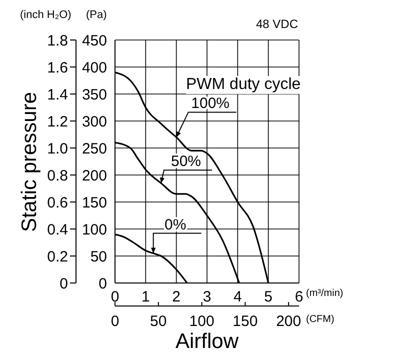 The image size is (410, 364). I want to click on x-tick-label: 0, so click(115, 297).